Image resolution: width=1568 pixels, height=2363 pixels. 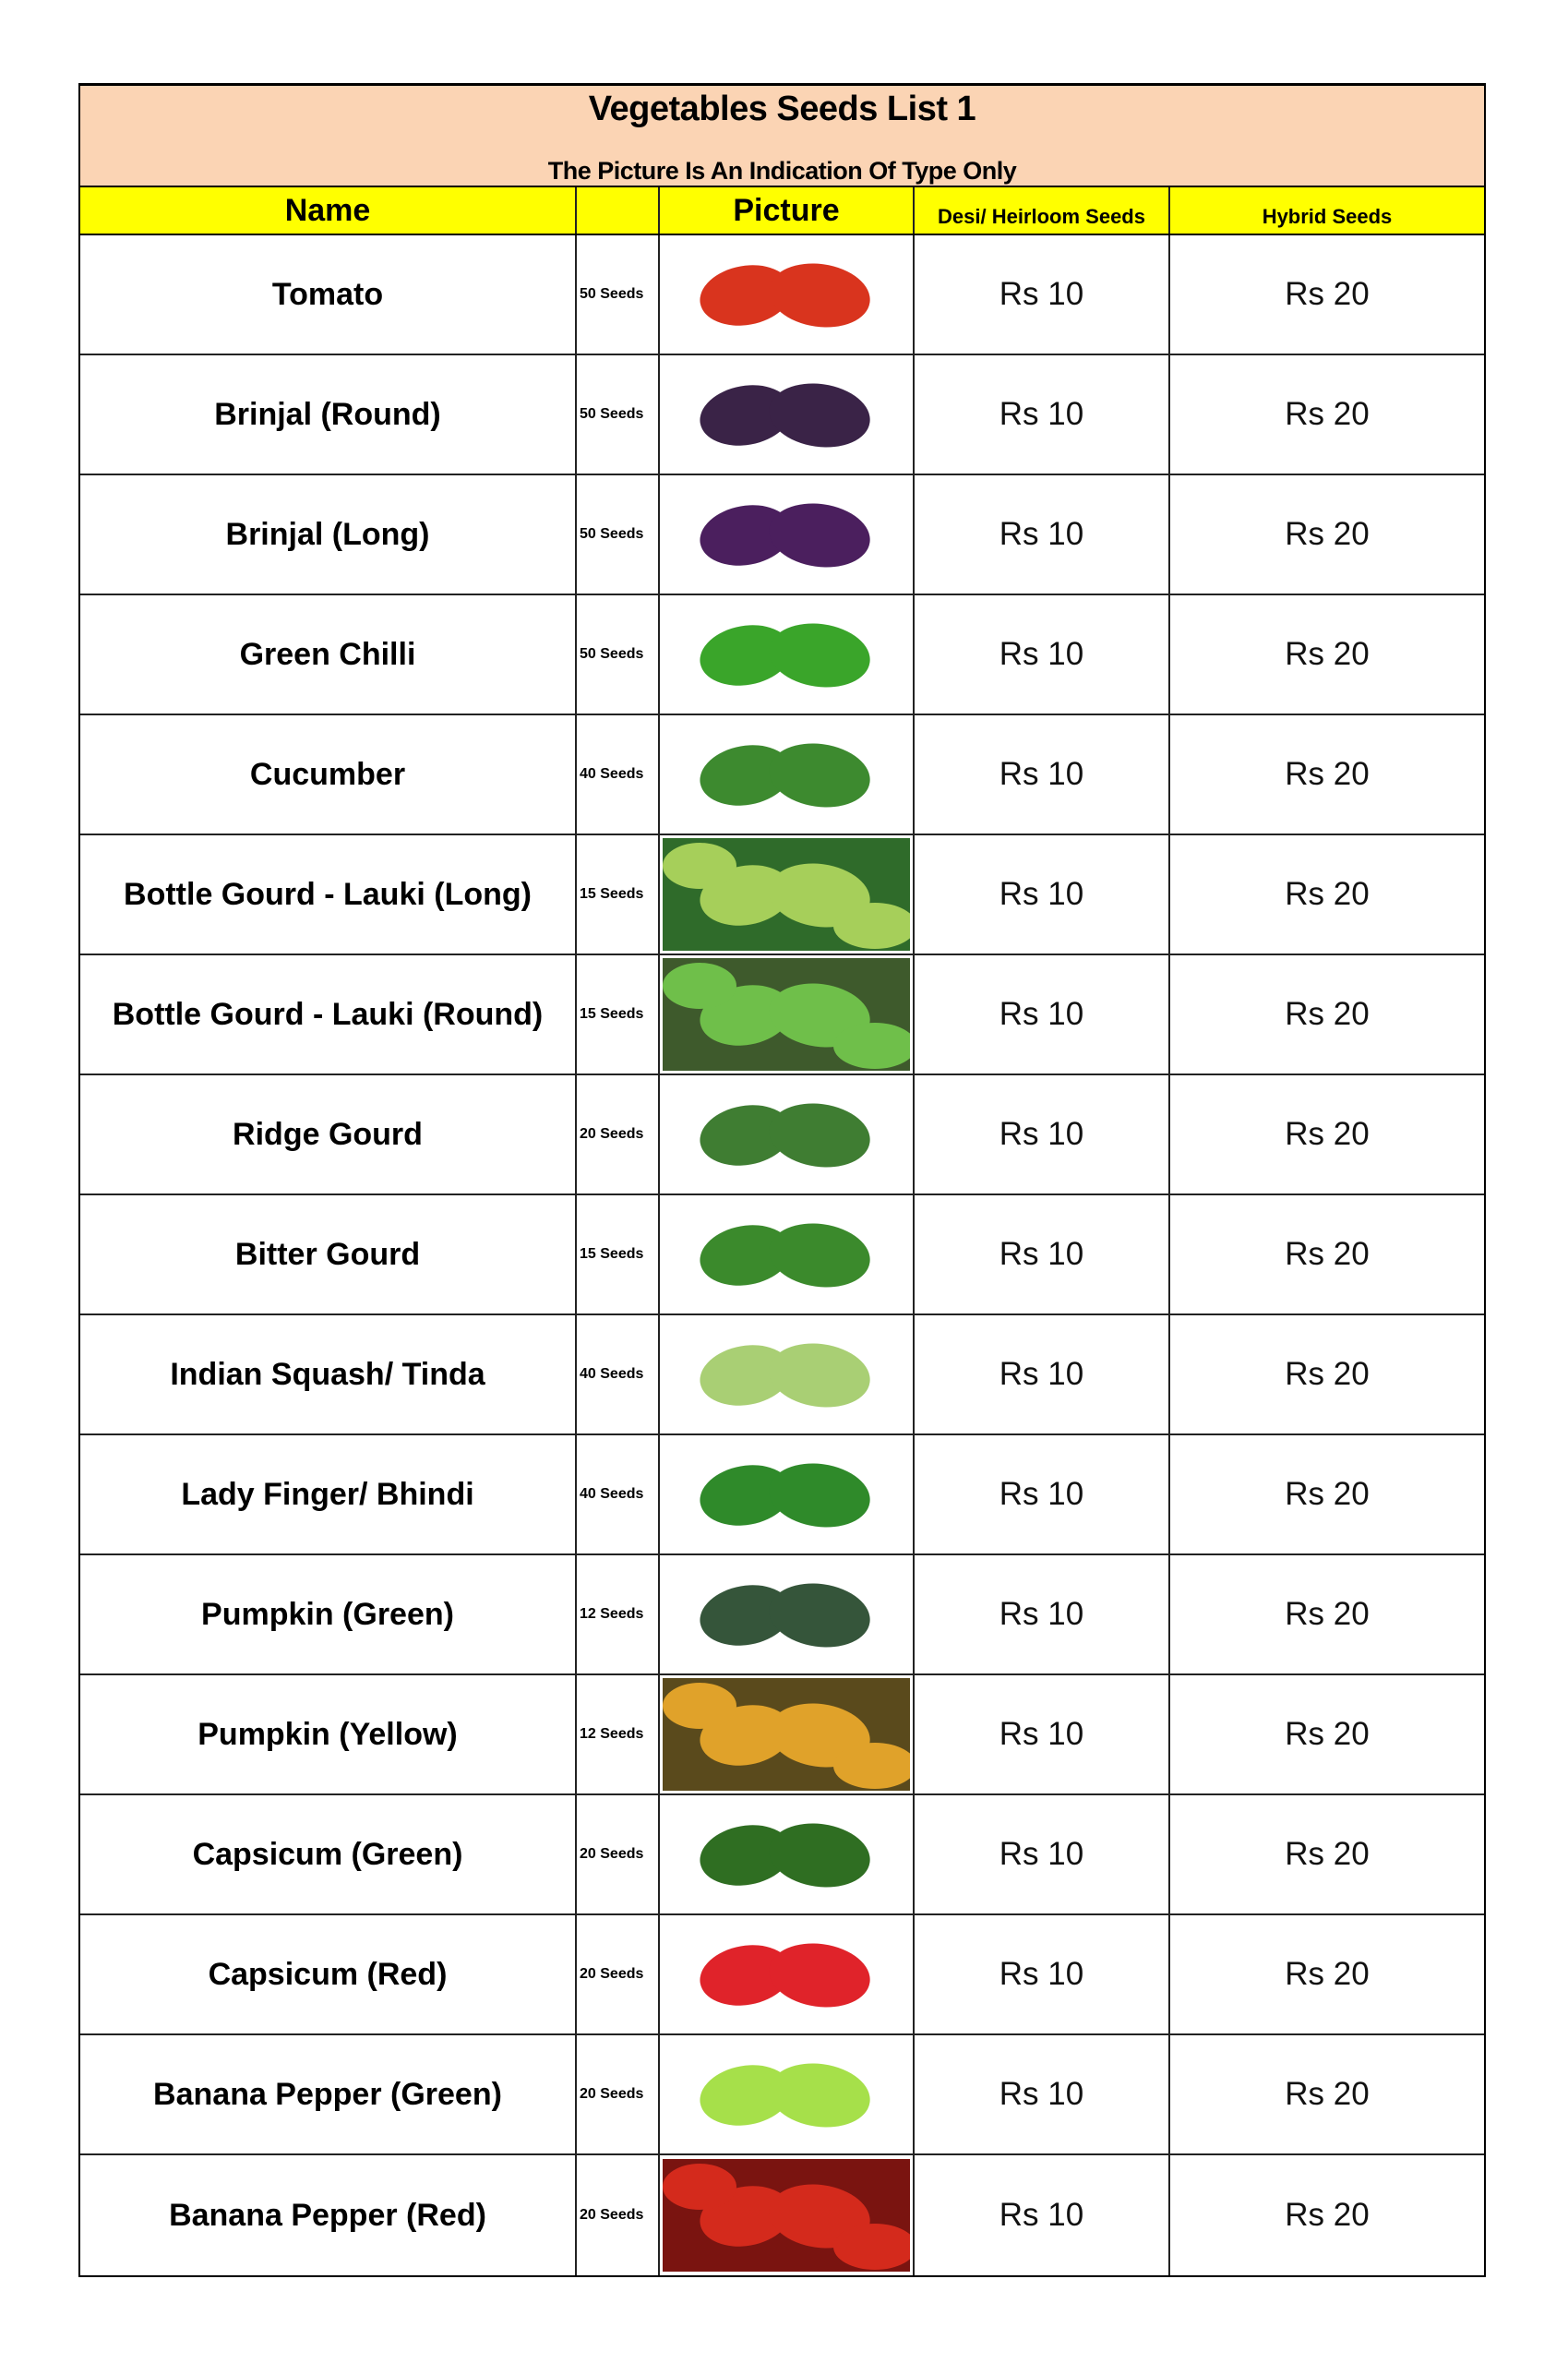 I want to click on table-row: Brinjal (Long) 50 Seeds Rs 10 Rs 20, so click(x=782, y=535).